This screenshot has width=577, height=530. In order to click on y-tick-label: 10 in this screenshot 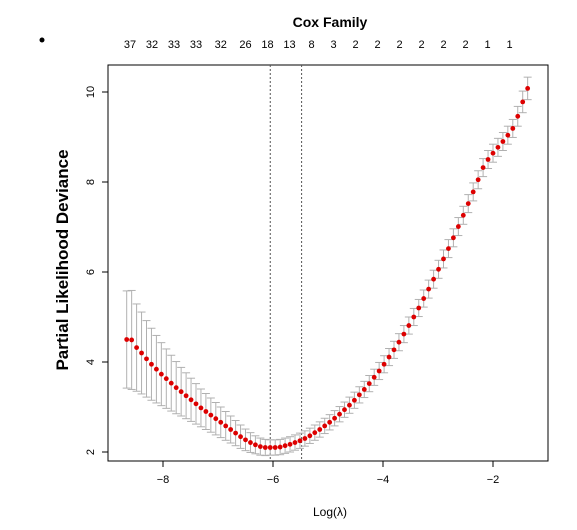, I will do `click(91, 92)`.